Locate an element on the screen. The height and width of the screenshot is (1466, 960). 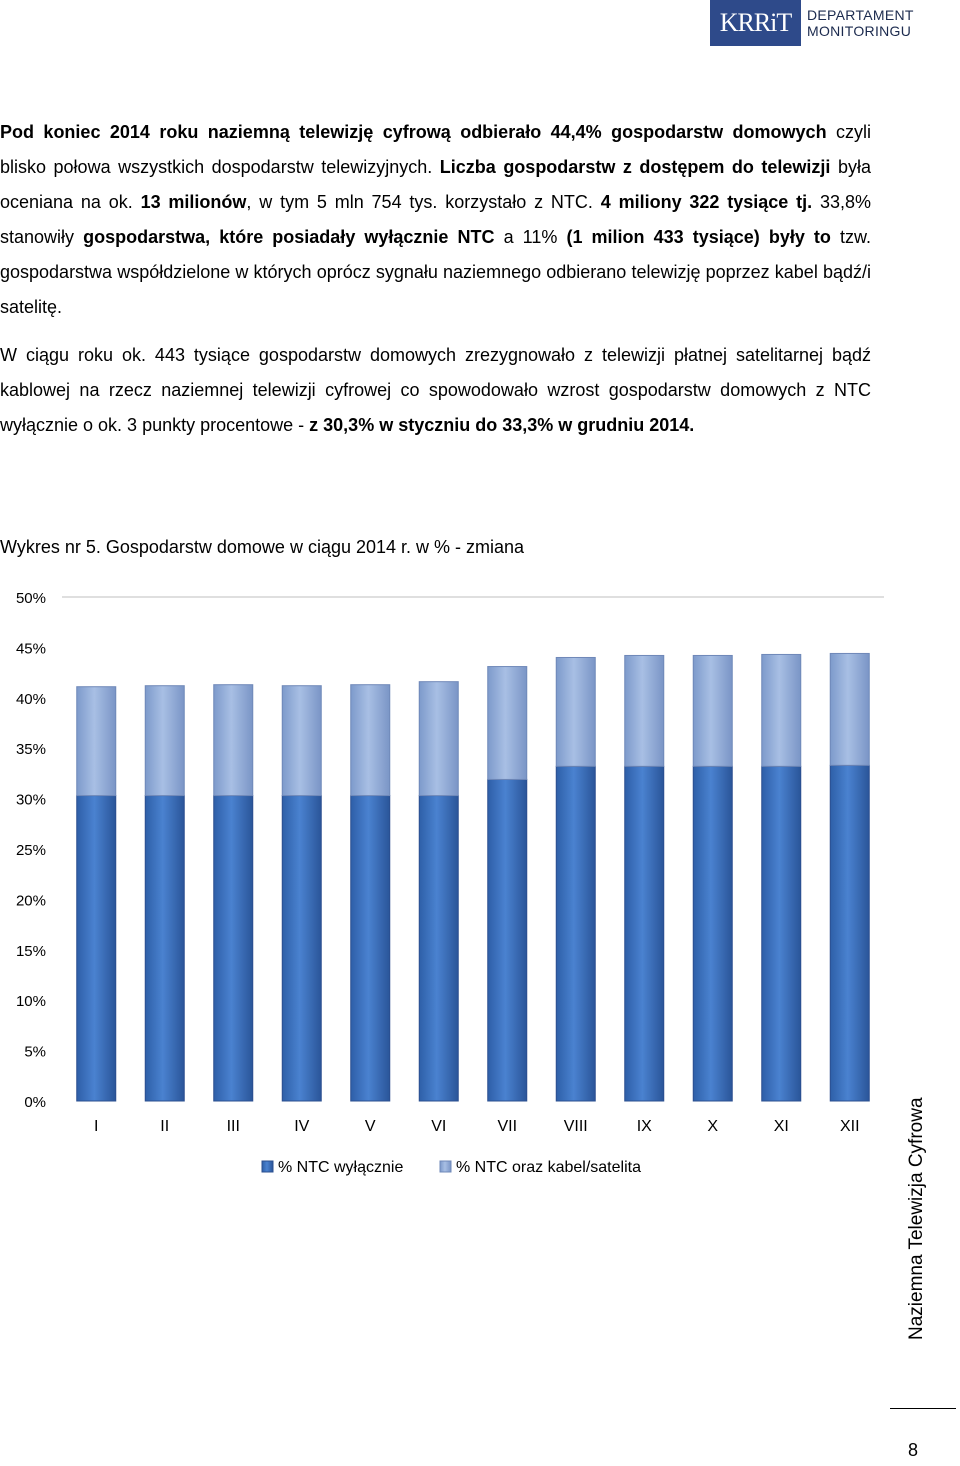
x-tick-label: X is located at coordinates (712, 1126).